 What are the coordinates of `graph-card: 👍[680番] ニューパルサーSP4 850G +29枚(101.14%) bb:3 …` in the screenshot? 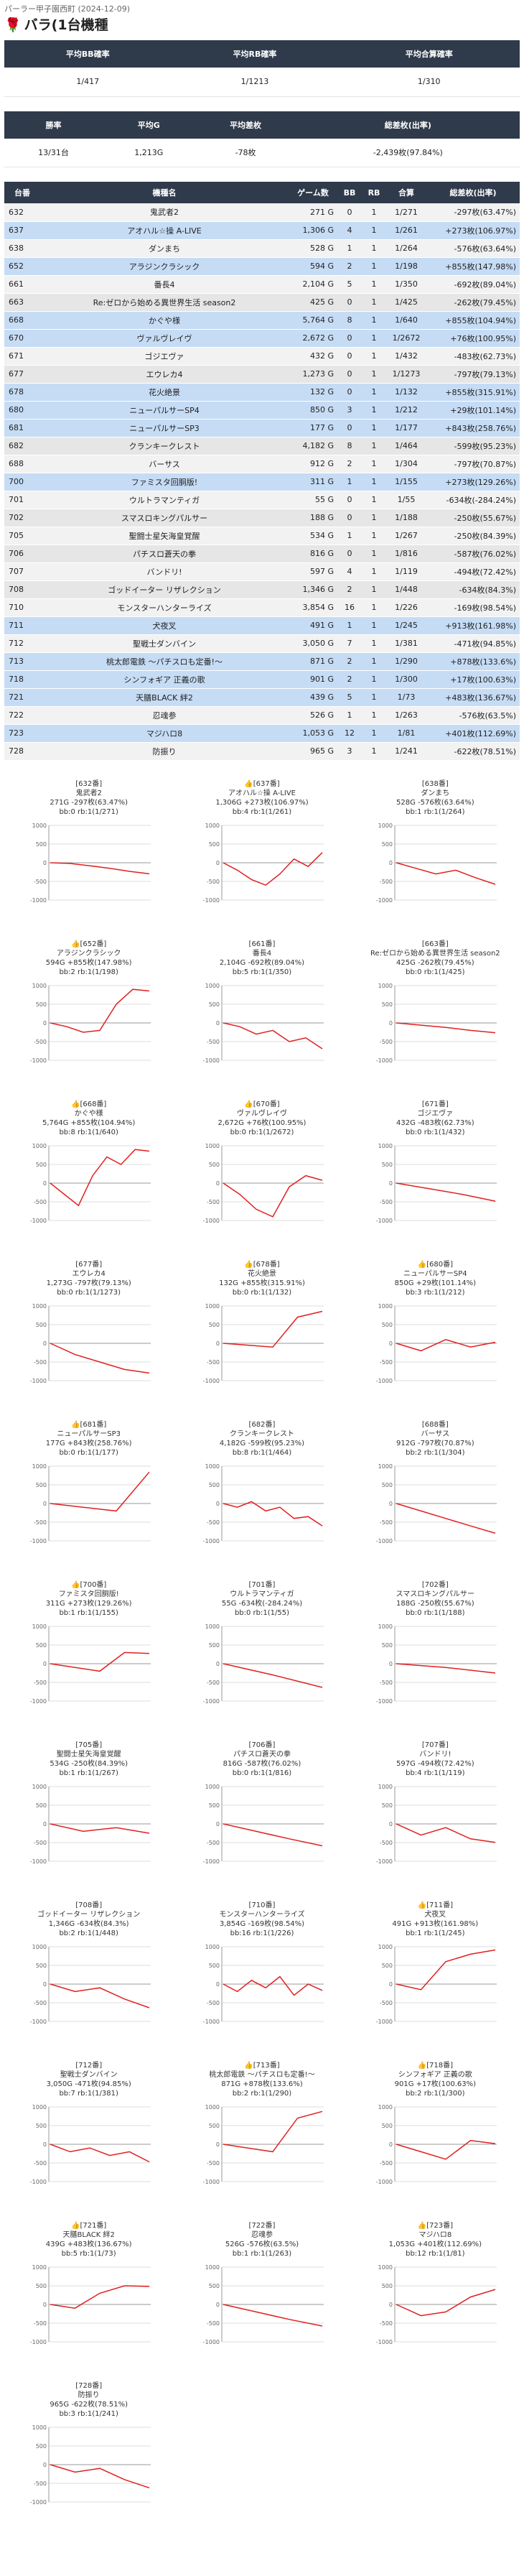 It's located at (436, 1333).